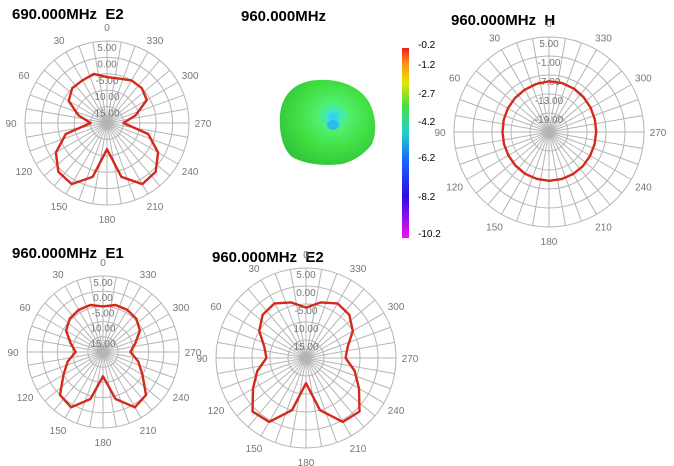 Image resolution: width=674 pixels, height=466 pixels. I want to click on chart-title: 960.000MHz E2, so click(268, 257).